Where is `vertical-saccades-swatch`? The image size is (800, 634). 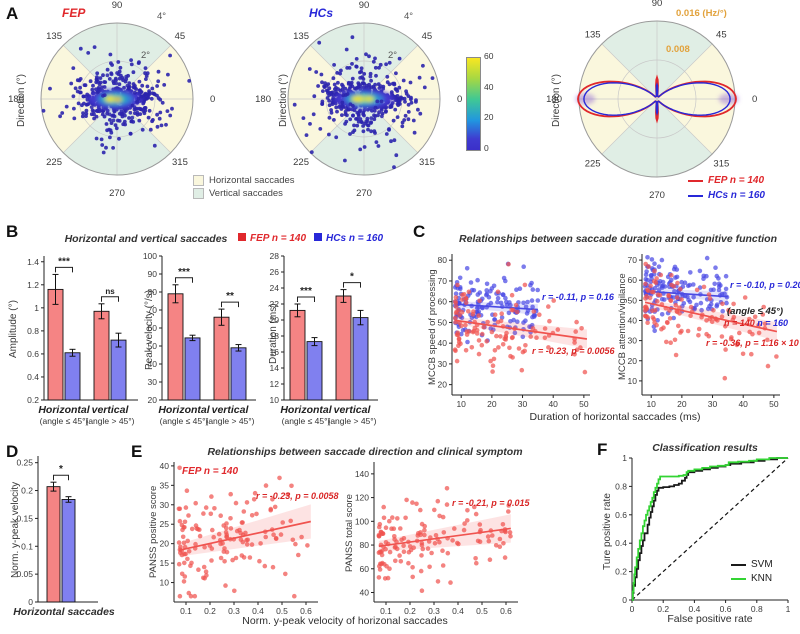 vertical-saccades-swatch is located at coordinates (198, 193).